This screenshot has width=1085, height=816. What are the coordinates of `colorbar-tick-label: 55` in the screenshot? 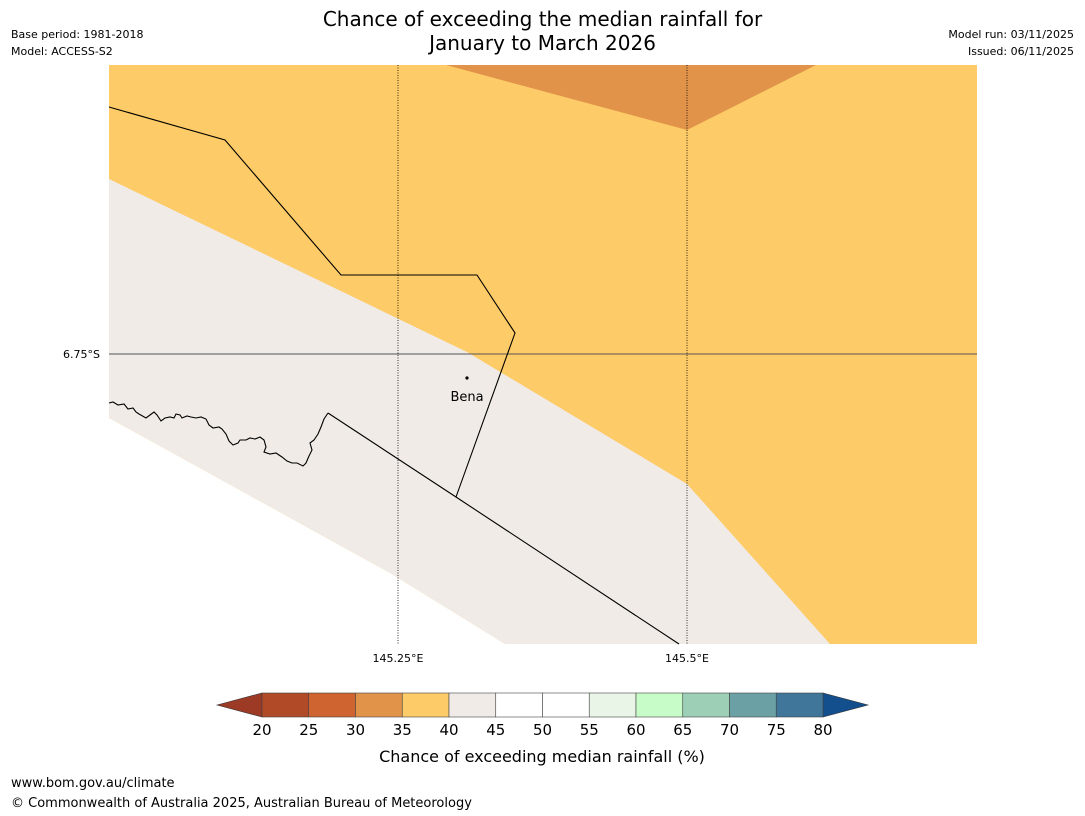 It's located at (589, 730).